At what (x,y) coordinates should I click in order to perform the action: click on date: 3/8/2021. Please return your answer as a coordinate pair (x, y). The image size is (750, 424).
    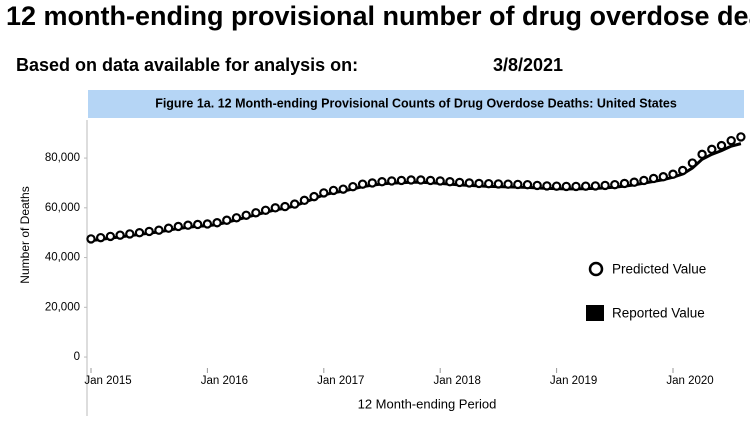
    Looking at the image, I should click on (528, 65).